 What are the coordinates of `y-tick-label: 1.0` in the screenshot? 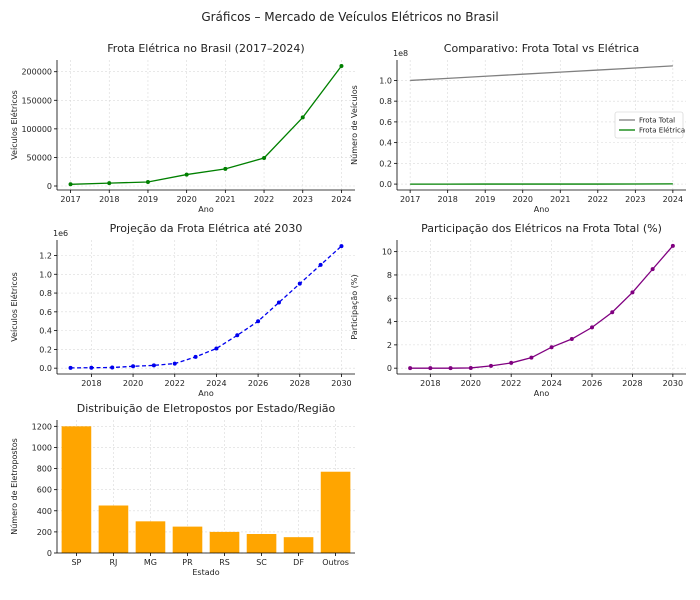 It's located at (45, 274).